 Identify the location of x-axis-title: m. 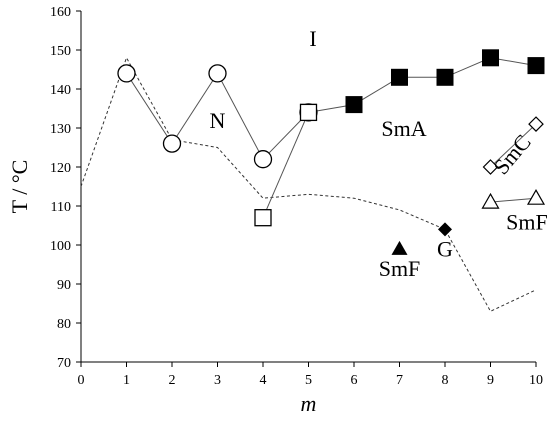
(309, 403).